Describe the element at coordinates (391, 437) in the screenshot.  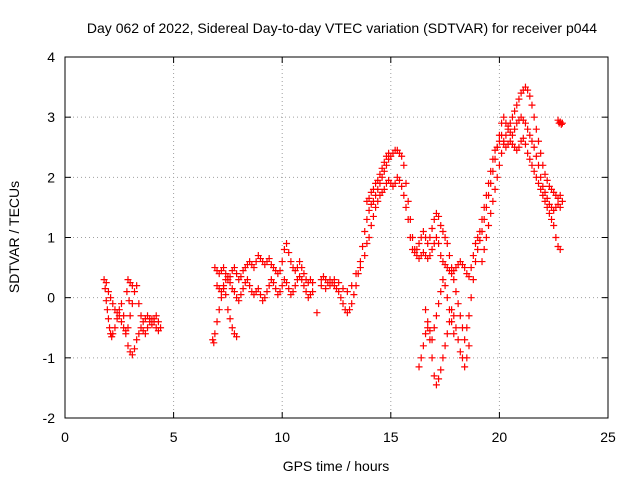
I see `x-tick-label: 15` at that location.